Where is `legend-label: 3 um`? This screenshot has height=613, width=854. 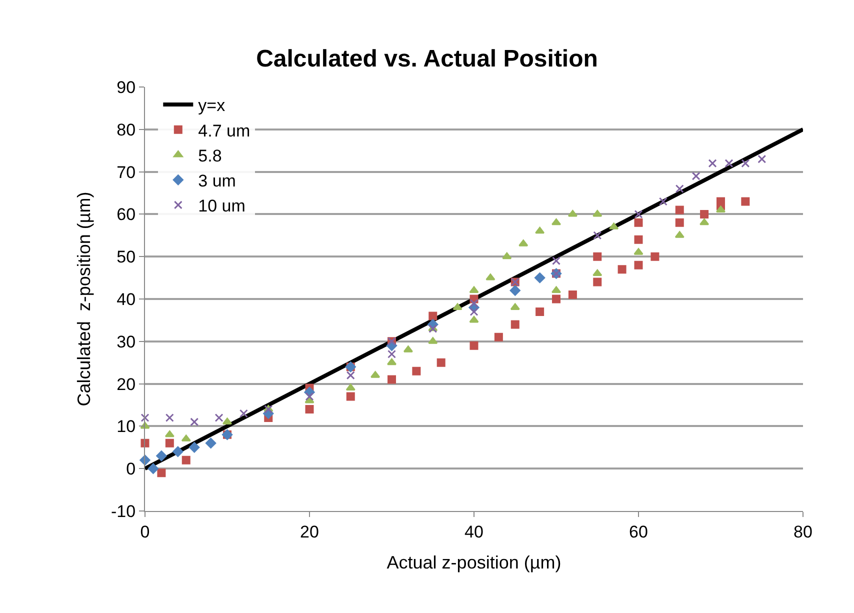 legend-label: 3 um is located at coordinates (217, 180).